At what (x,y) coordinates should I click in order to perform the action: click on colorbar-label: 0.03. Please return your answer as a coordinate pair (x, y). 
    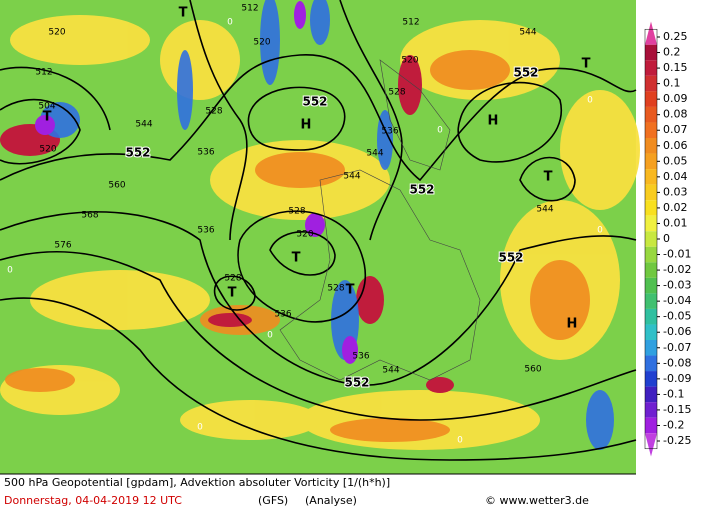
    Looking at the image, I should click on (675, 191).